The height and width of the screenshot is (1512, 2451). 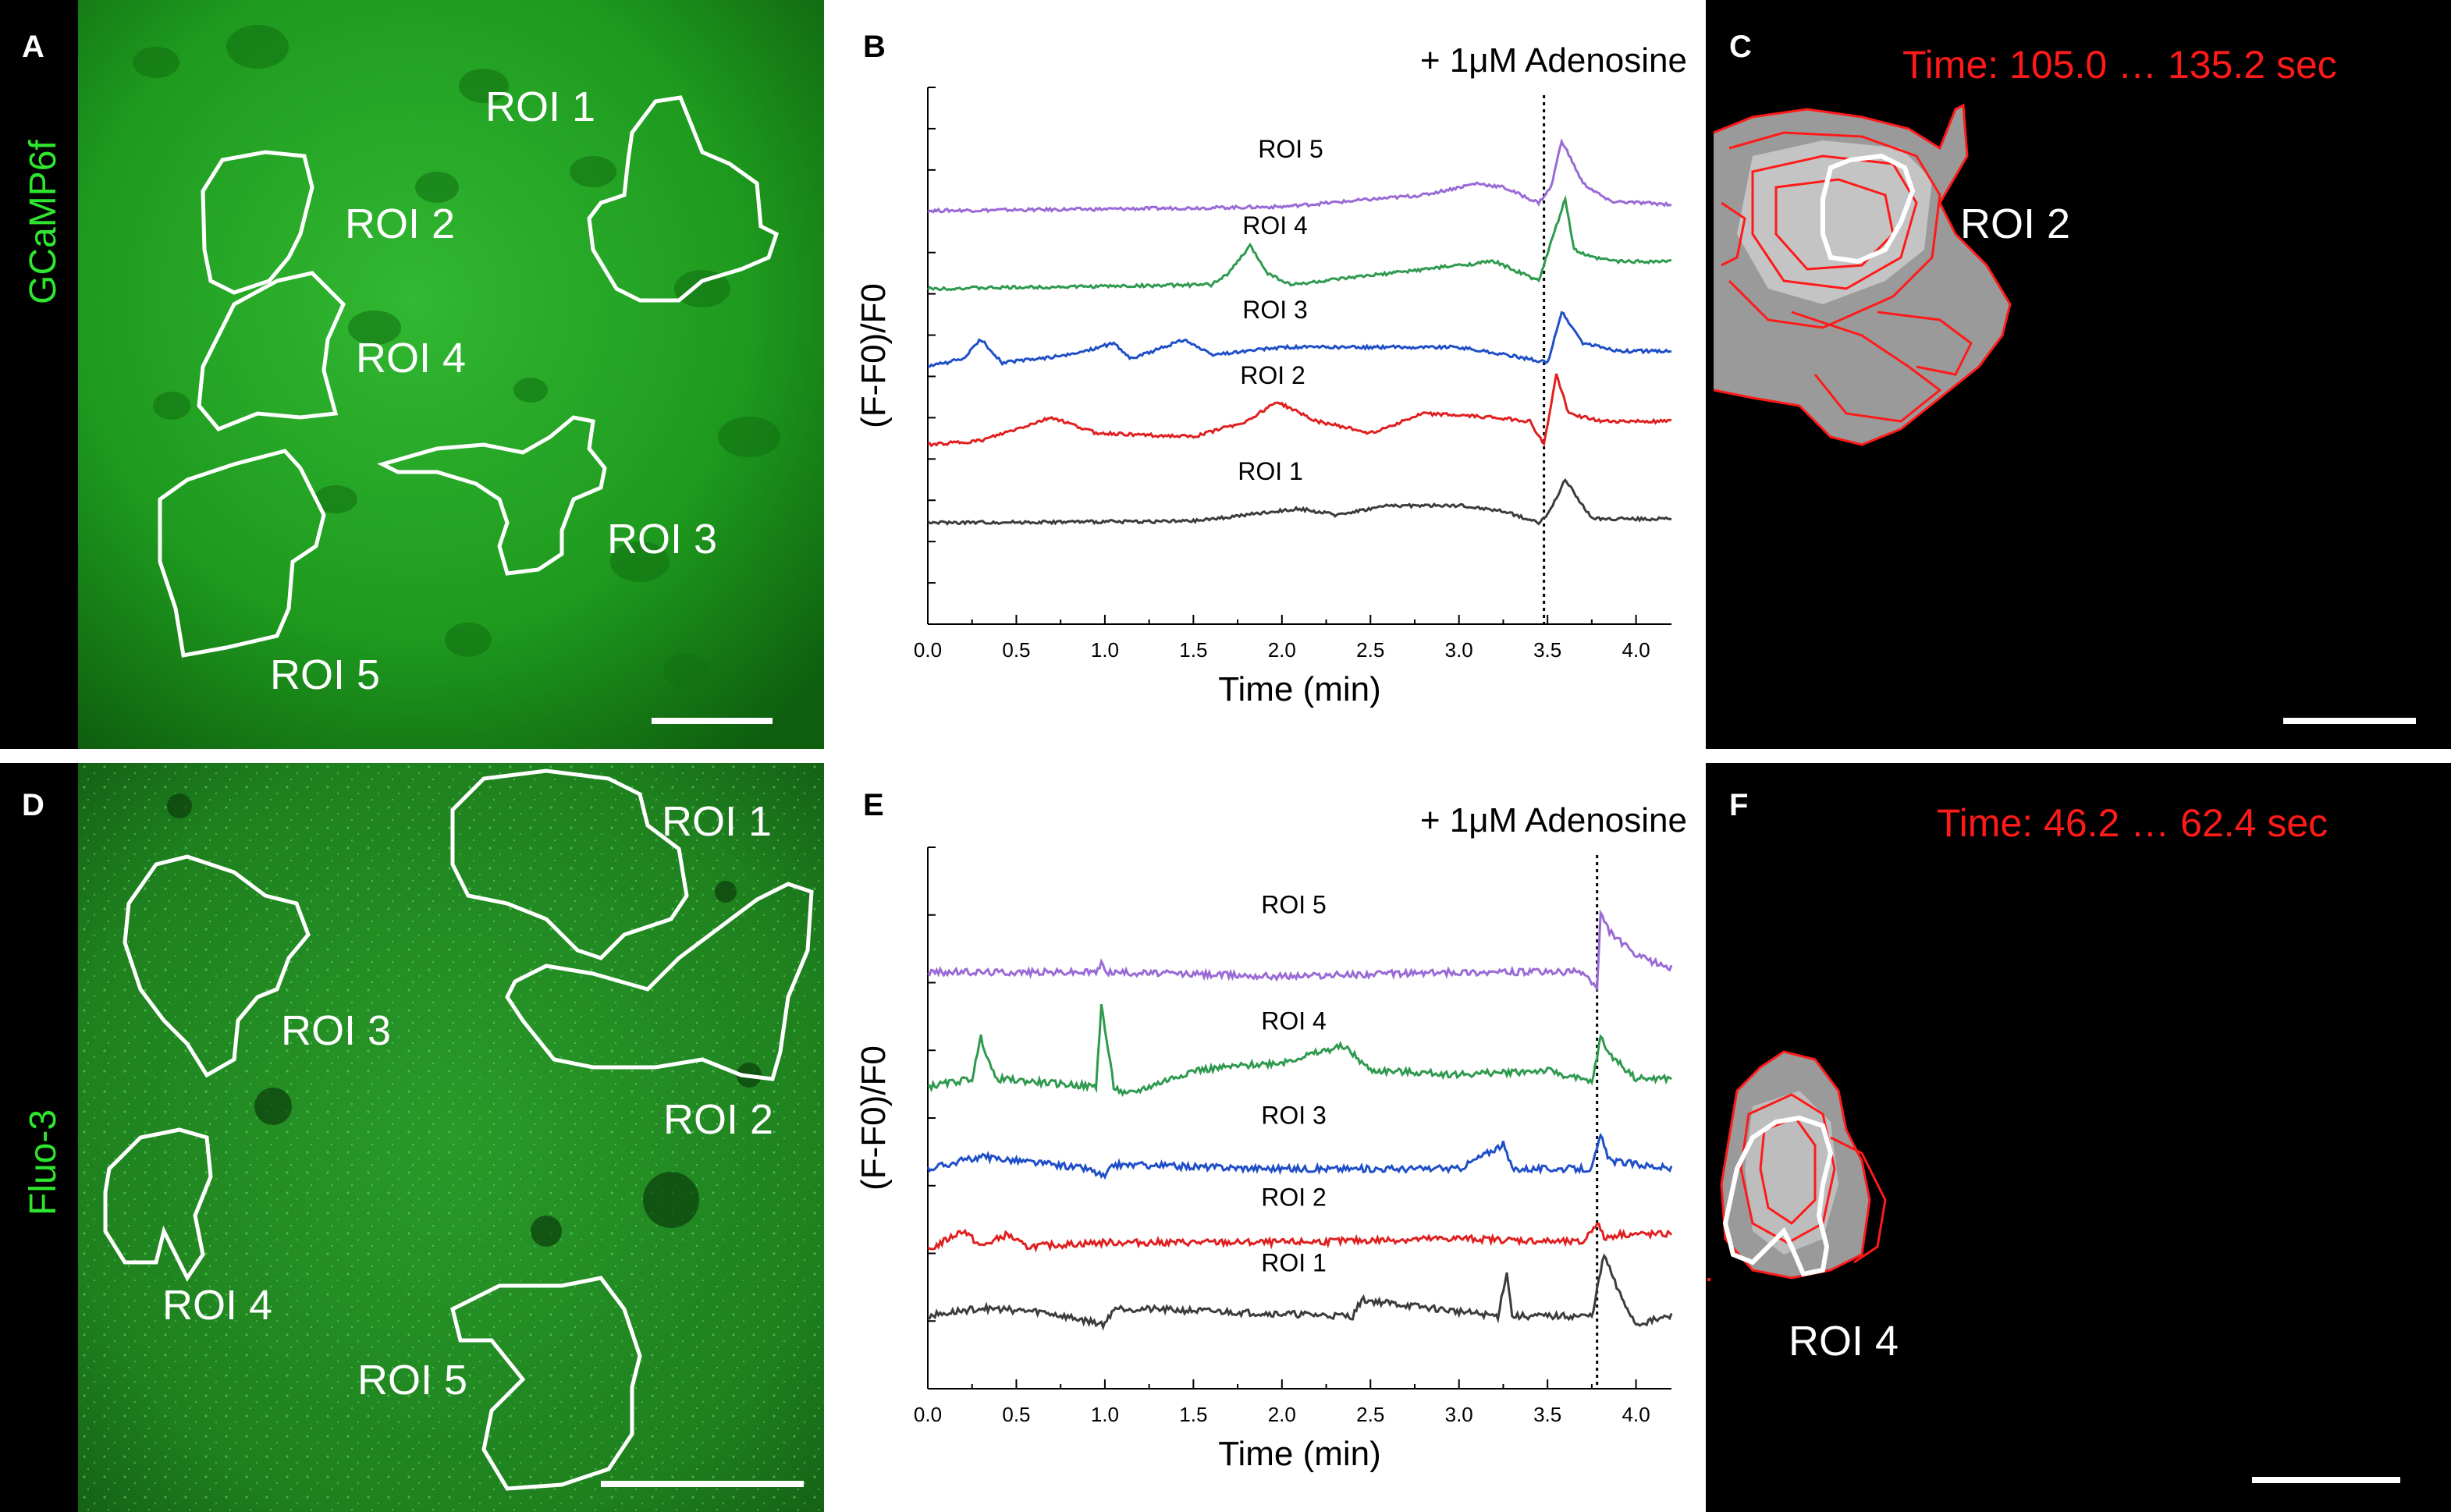 What do you see at coordinates (33, 805) in the screenshot?
I see `panel-letter-d: D` at bounding box center [33, 805].